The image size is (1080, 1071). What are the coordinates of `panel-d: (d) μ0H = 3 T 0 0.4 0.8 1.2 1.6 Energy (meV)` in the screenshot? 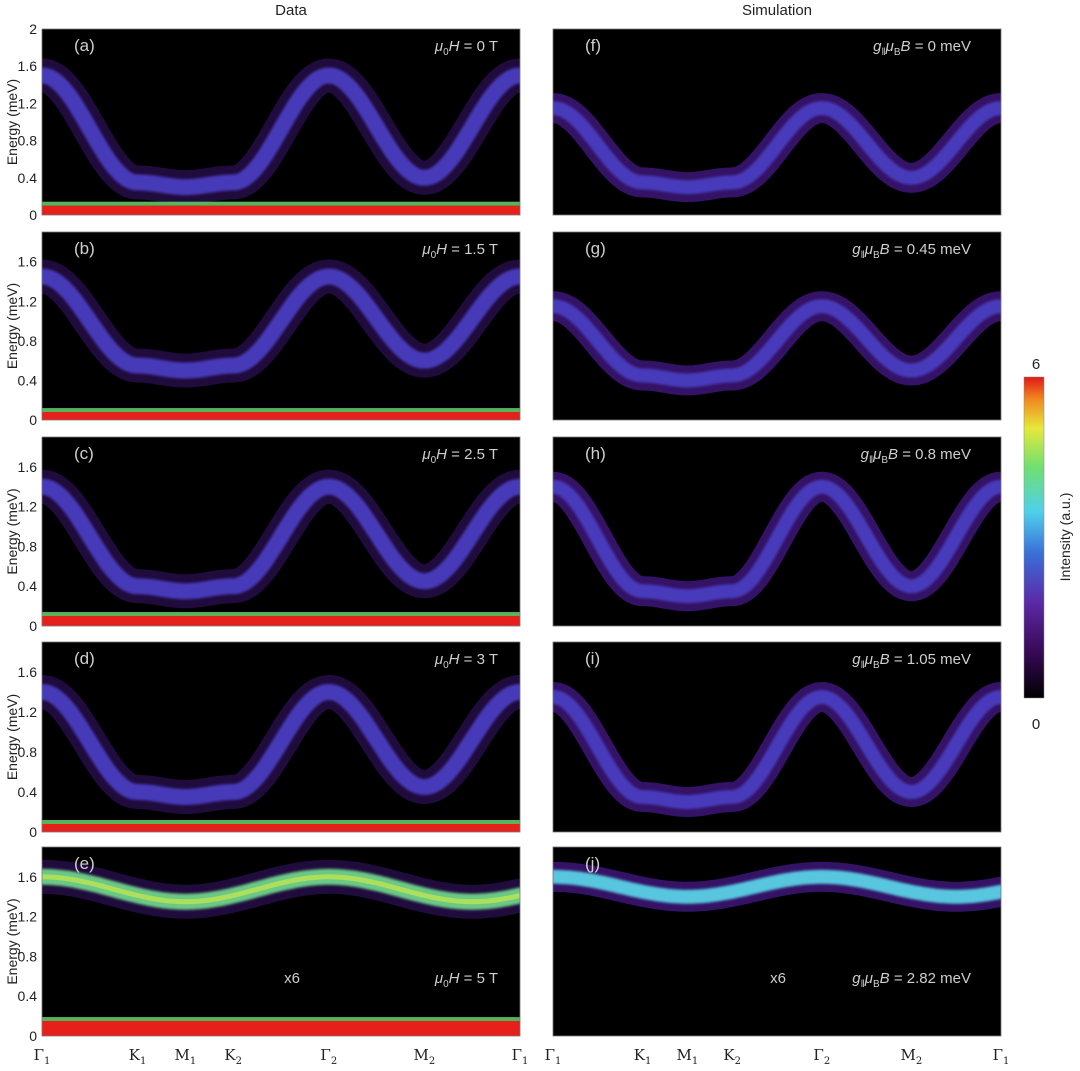 It's located at (262, 740).